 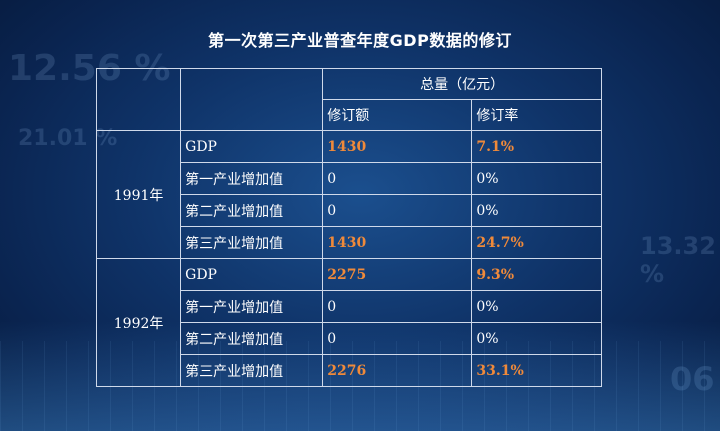 What do you see at coordinates (360, 40) in the screenshot?
I see `table-title: 第一次第三产业普查年度GDP数据的修订` at bounding box center [360, 40].